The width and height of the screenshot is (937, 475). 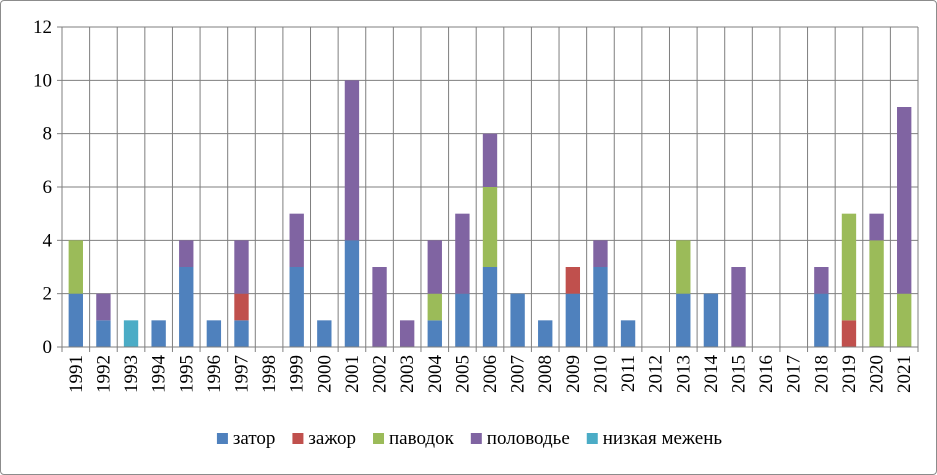 I want to click on legend-label: паводок, so click(x=422, y=438).